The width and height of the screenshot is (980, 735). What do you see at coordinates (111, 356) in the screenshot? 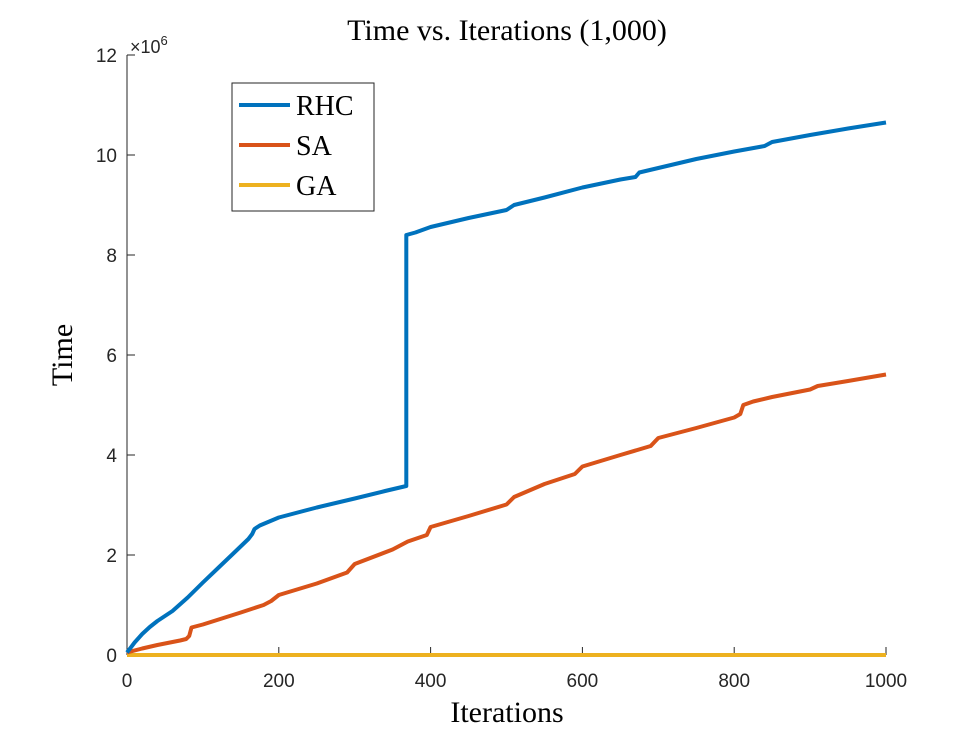
I see `y-tick-label: 6` at bounding box center [111, 356].